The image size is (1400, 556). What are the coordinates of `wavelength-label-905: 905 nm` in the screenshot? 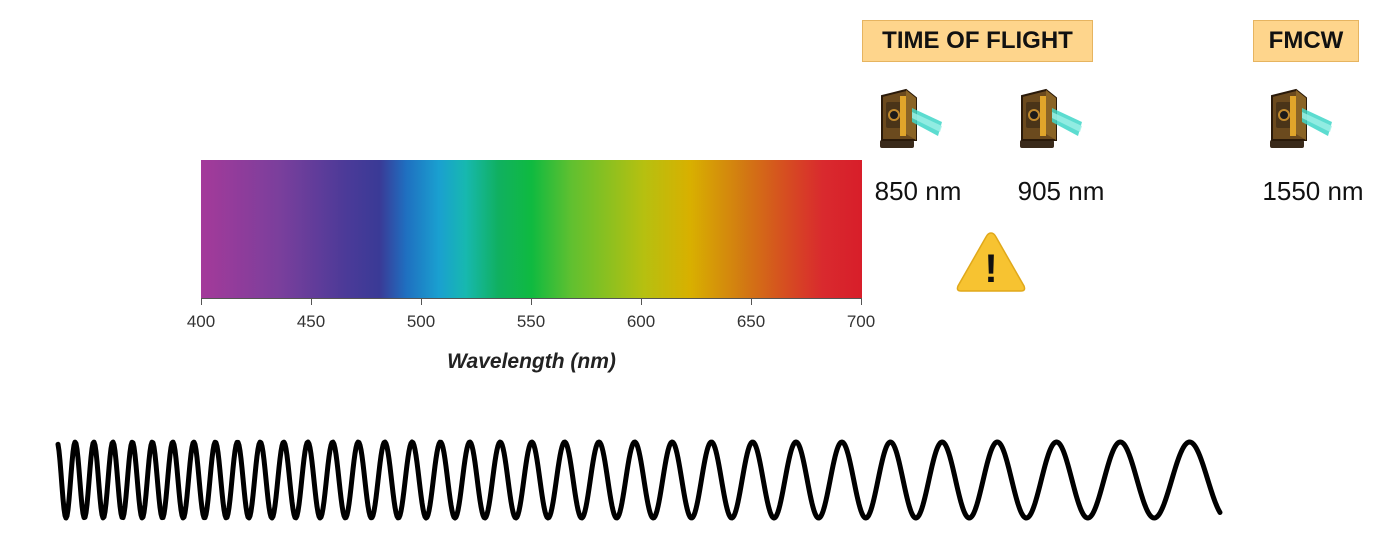 It's located at (1061, 191).